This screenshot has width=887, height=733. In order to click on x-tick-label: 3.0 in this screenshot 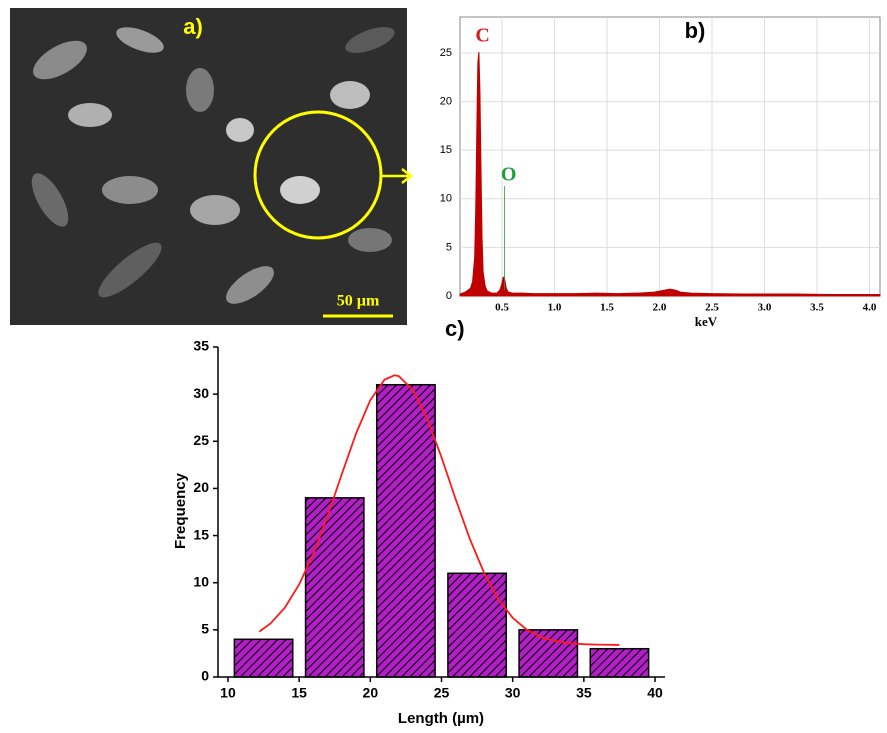, I will do `click(765, 308)`.